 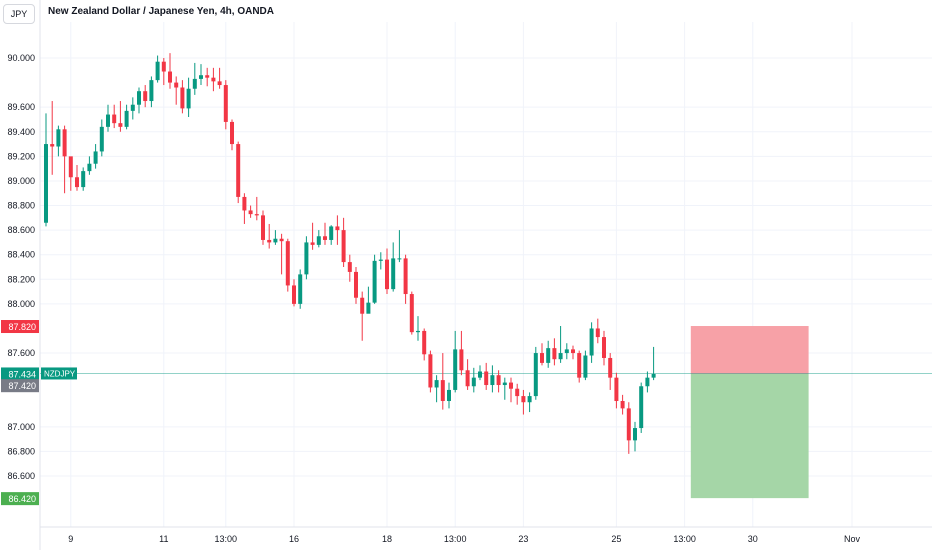 I want to click on x-tick-label: 30, so click(x=753, y=539).